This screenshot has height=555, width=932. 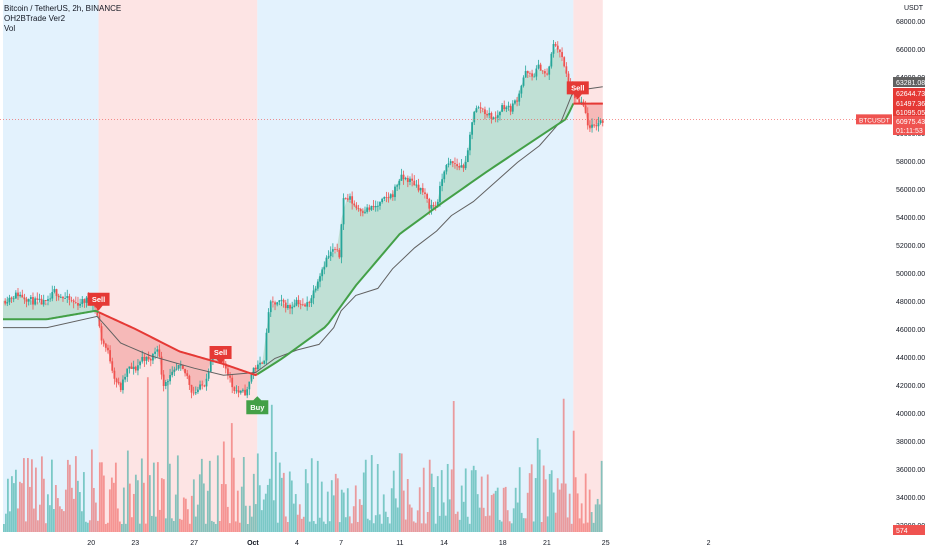 I want to click on legend-symbol-line: Bitcoin / TetherUS, 2h, BINANCE, so click(x=63, y=8).